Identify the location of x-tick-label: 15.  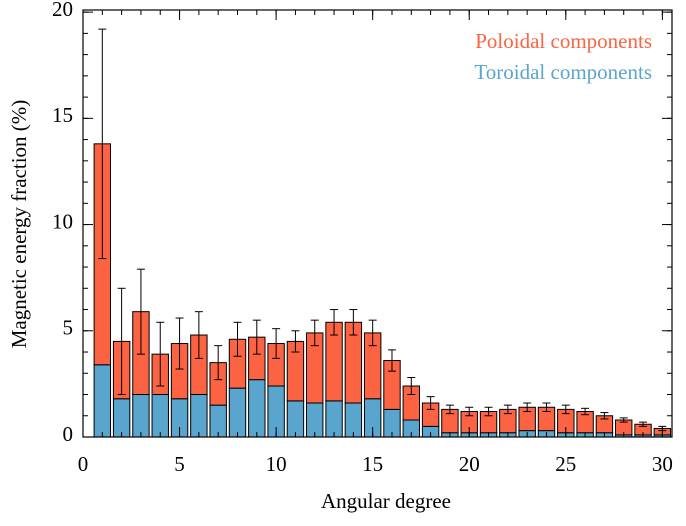
(372, 464).